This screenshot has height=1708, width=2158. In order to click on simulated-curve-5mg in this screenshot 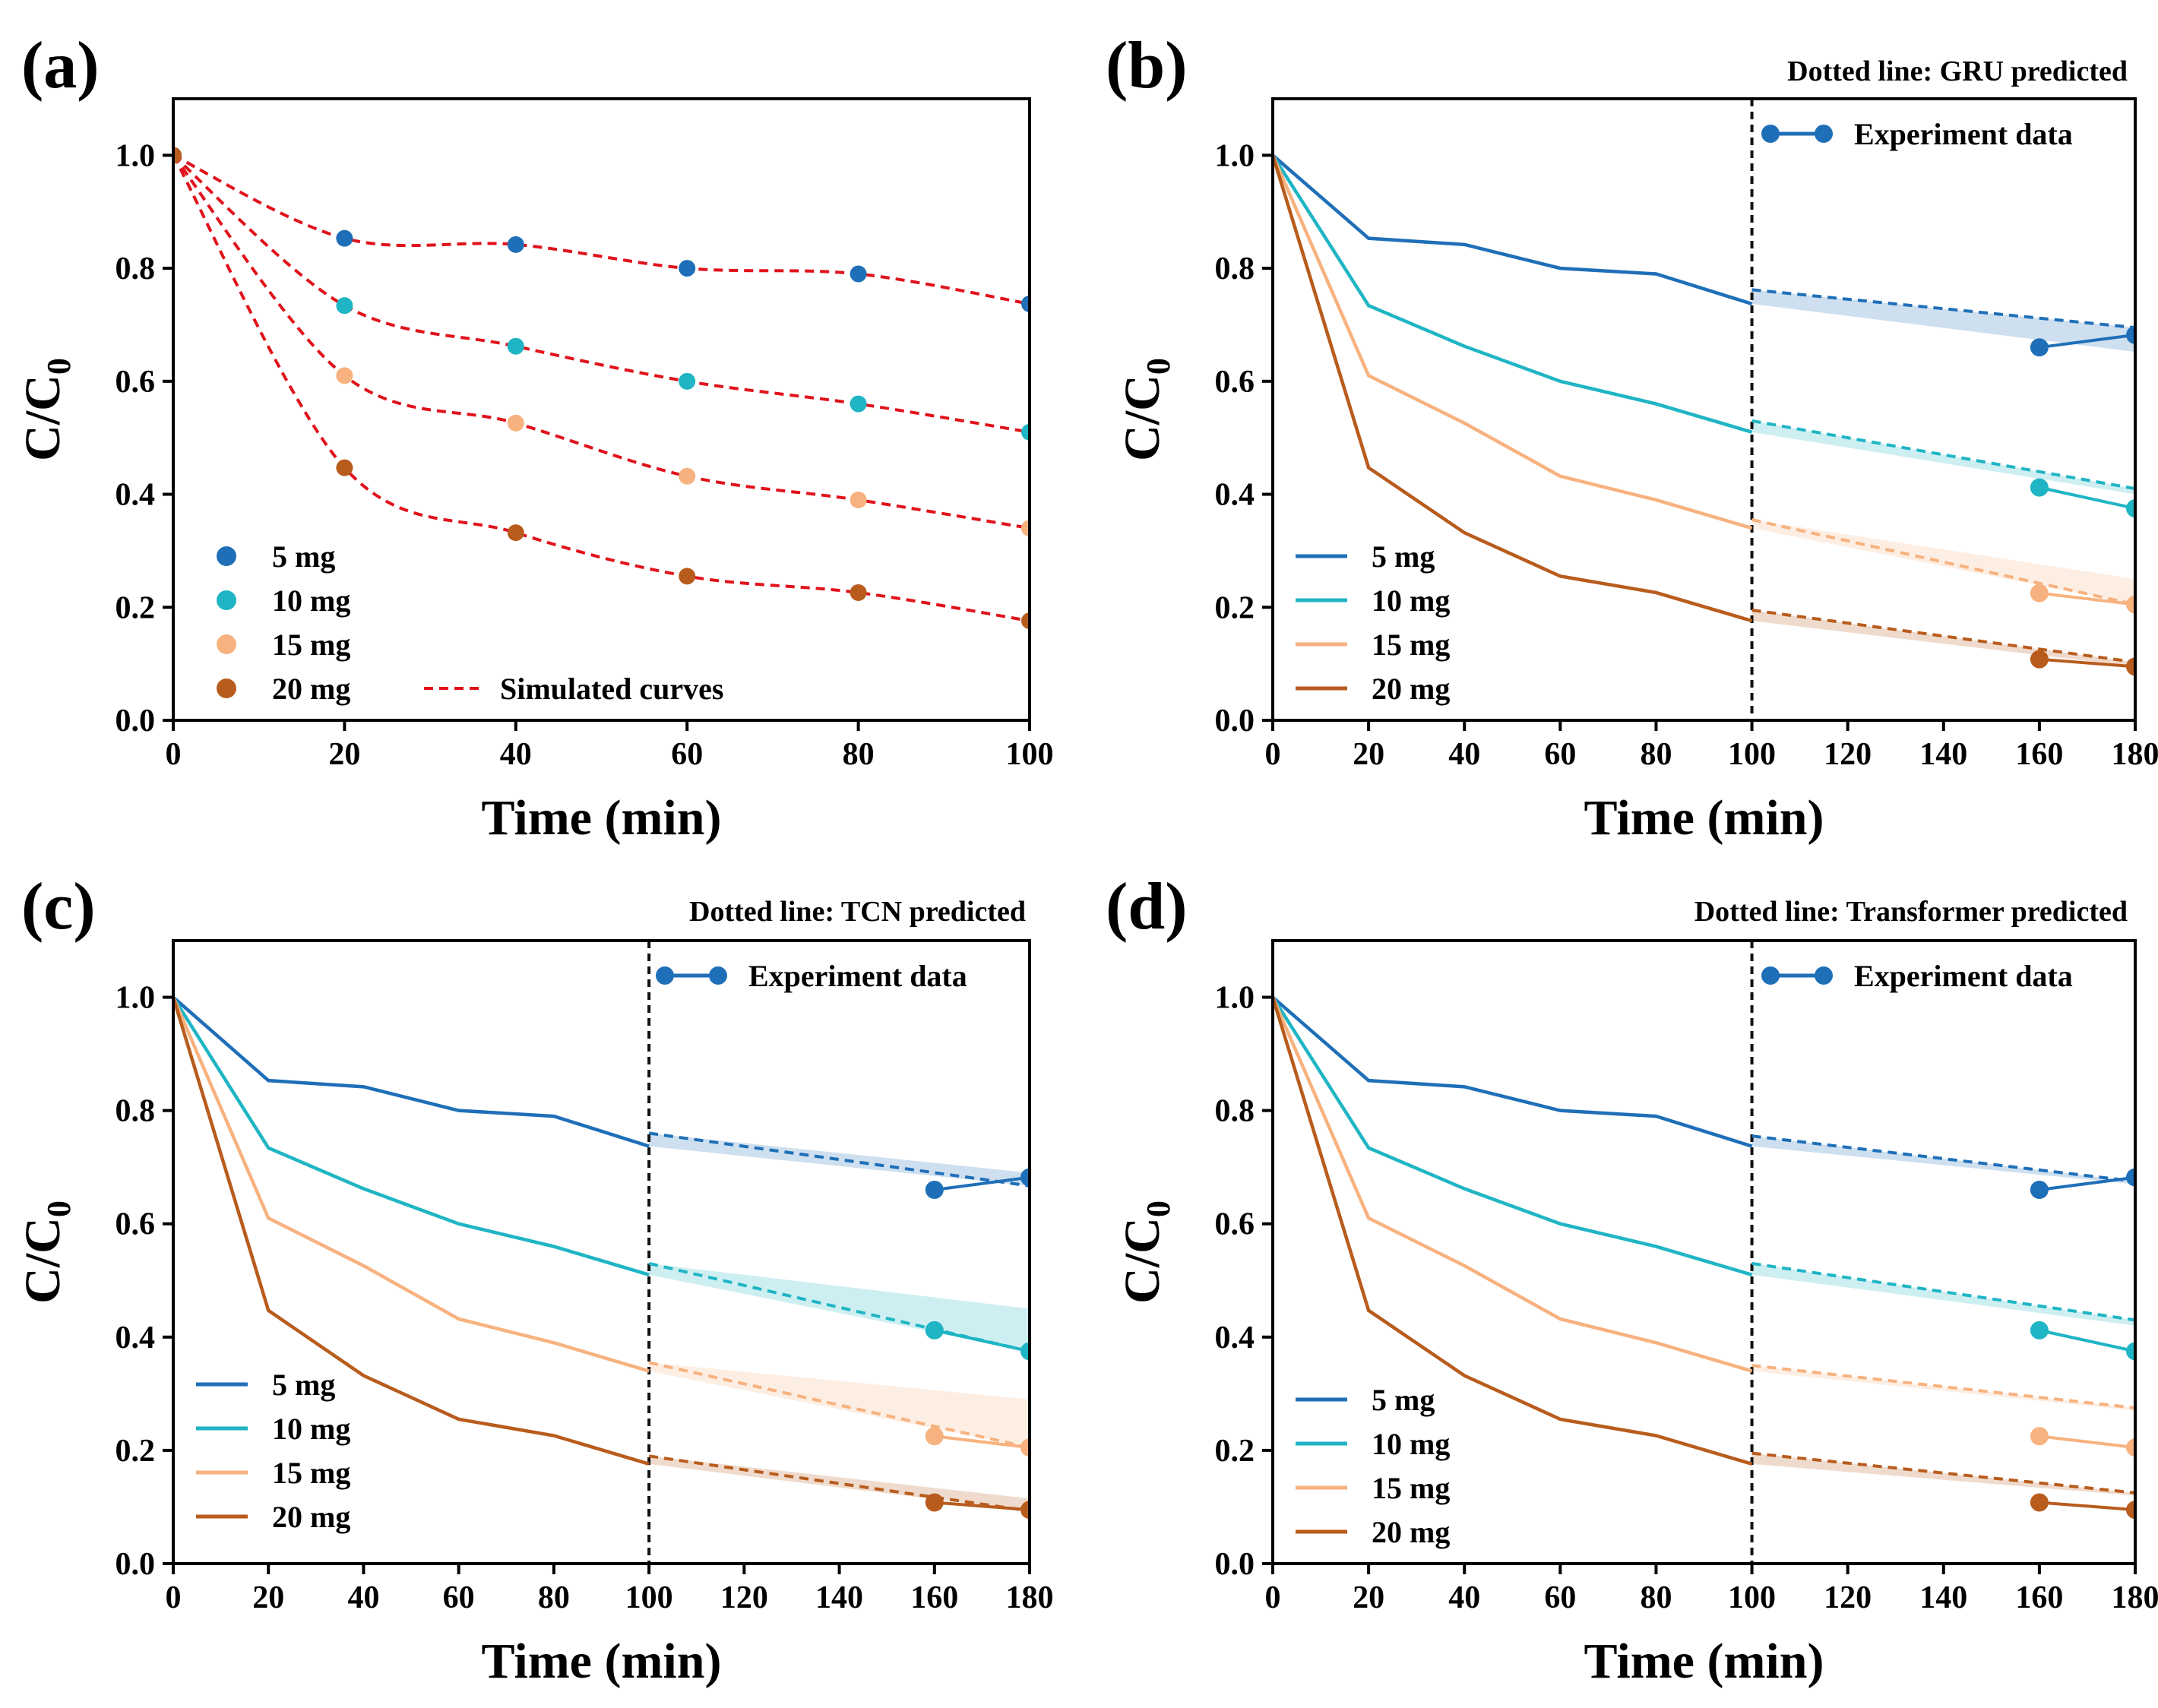, I will do `click(601, 229)`.